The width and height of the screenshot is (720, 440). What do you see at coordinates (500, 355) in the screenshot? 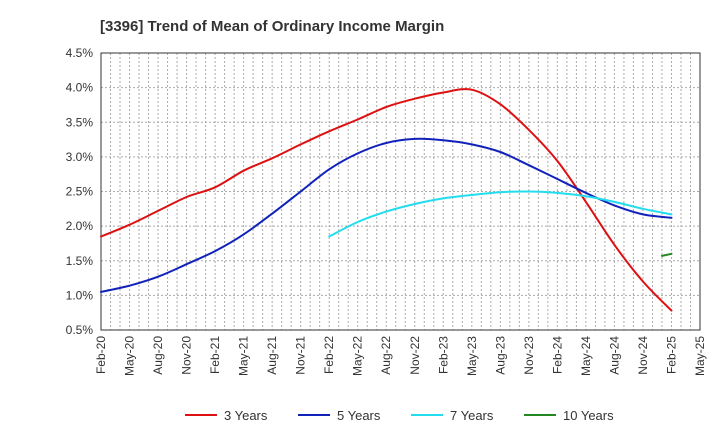
I see `x-tick-label: Aug-23` at bounding box center [500, 355].